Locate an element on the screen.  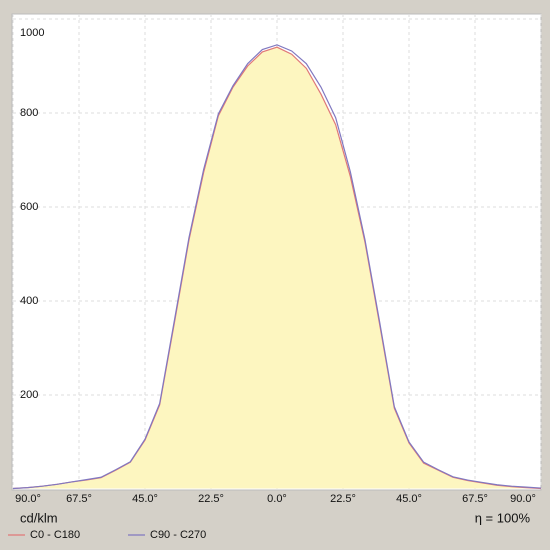
y-tick-label: 400 is located at coordinates (29, 301).